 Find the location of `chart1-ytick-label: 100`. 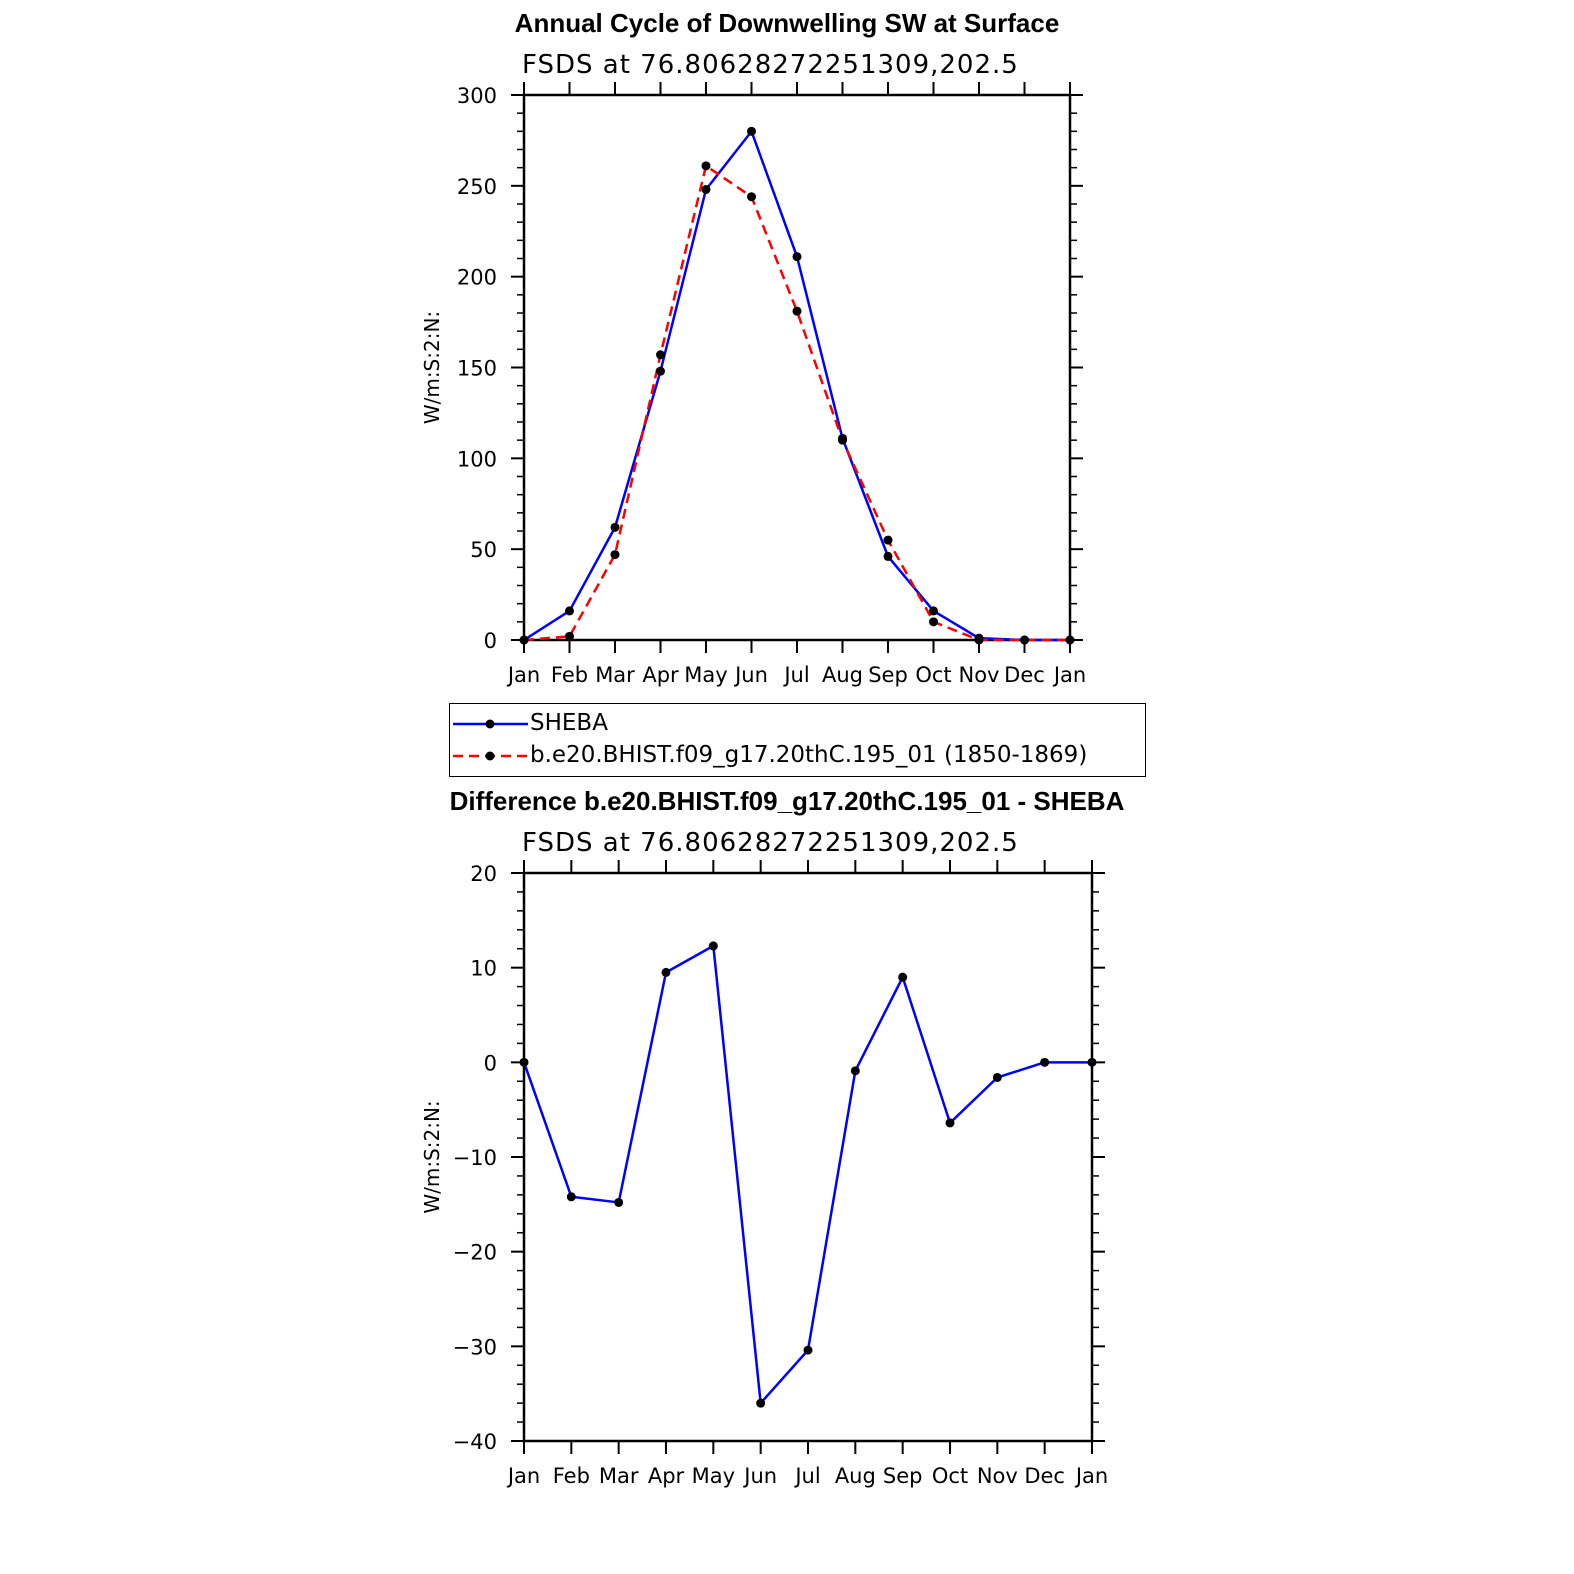

chart1-ytick-label: 100 is located at coordinates (477, 459).